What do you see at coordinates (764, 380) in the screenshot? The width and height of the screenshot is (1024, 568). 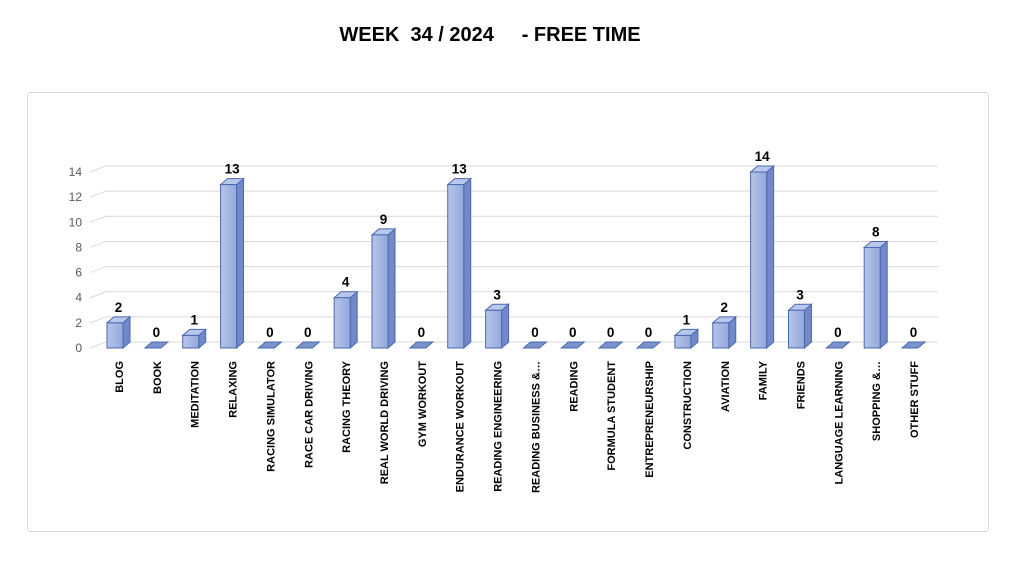 I see `x-axis-category-label: FAMILY` at bounding box center [764, 380].